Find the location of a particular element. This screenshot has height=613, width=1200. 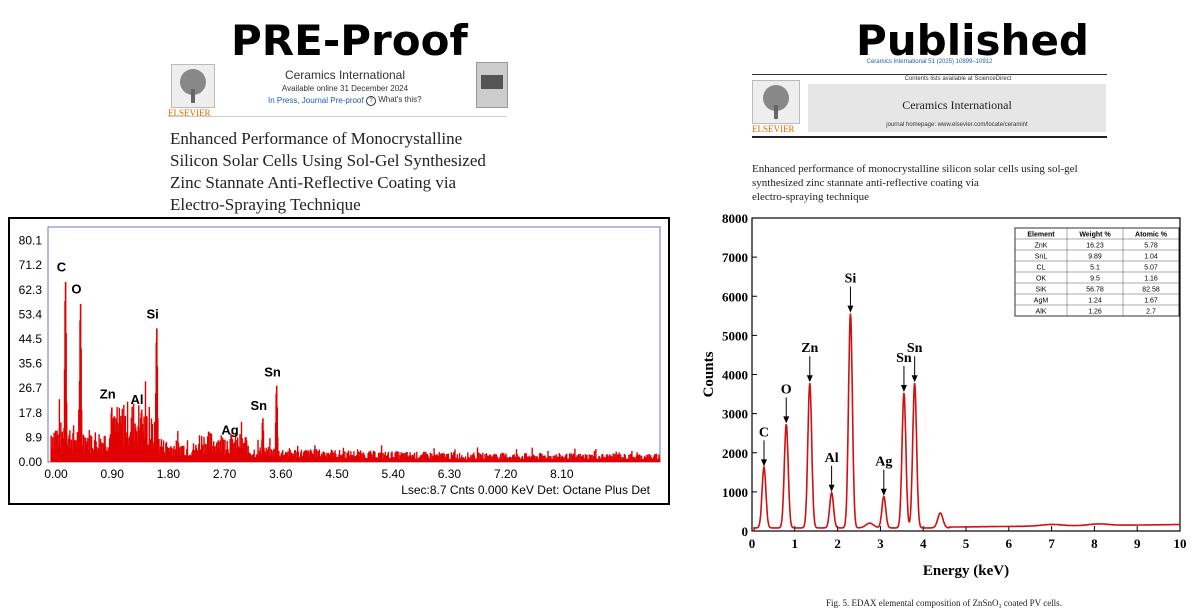

x-tick-label: 7 is located at coordinates (1051, 543).